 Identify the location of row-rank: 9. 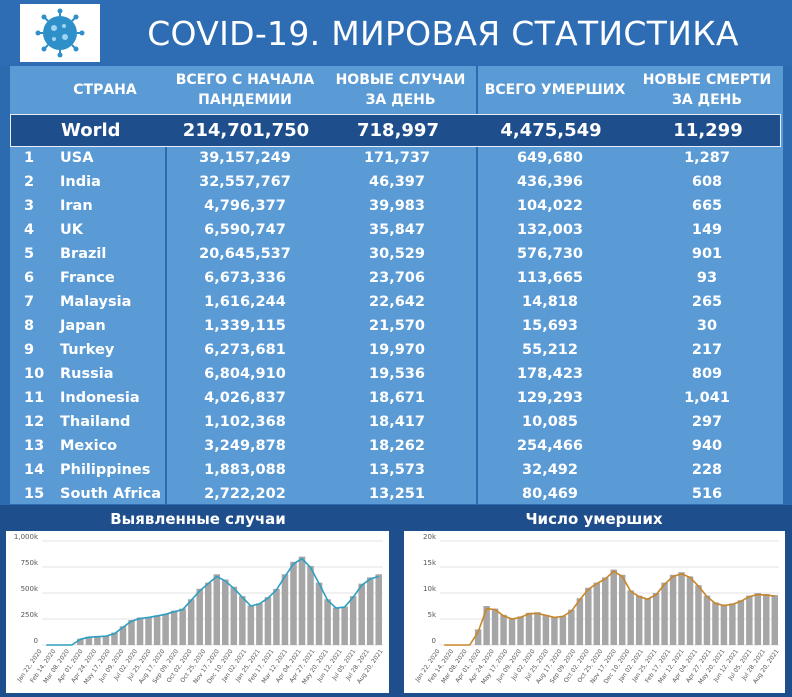
(29, 350).